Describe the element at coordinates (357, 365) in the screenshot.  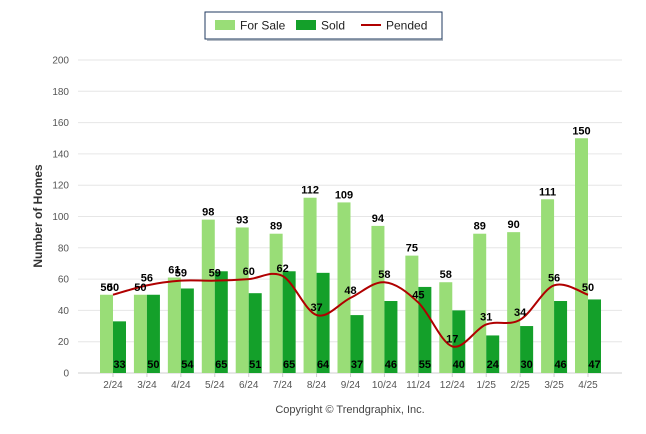
I see `sold-value-label: 37` at that location.